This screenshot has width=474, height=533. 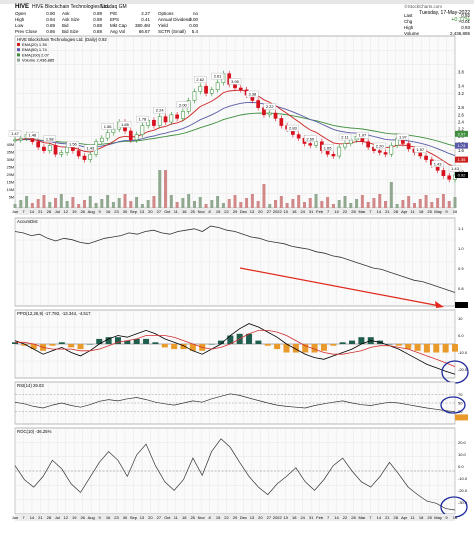 I want to click on price-label: 2.61, so click(x=218, y=76).